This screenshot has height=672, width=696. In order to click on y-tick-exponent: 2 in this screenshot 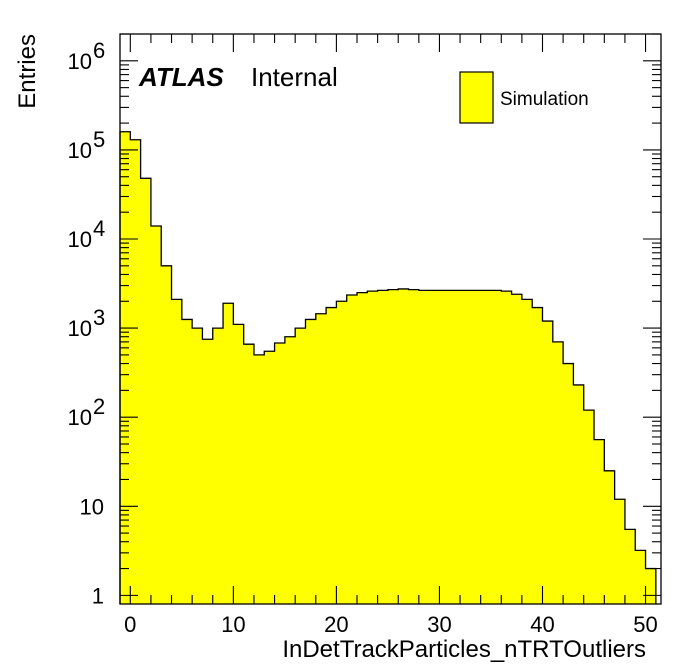, I will do `click(99, 406)`.